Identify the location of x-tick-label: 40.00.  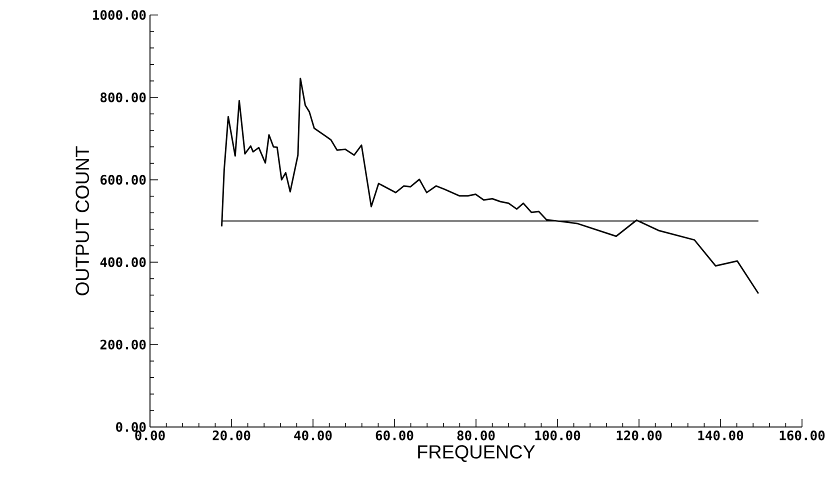
(313, 435).